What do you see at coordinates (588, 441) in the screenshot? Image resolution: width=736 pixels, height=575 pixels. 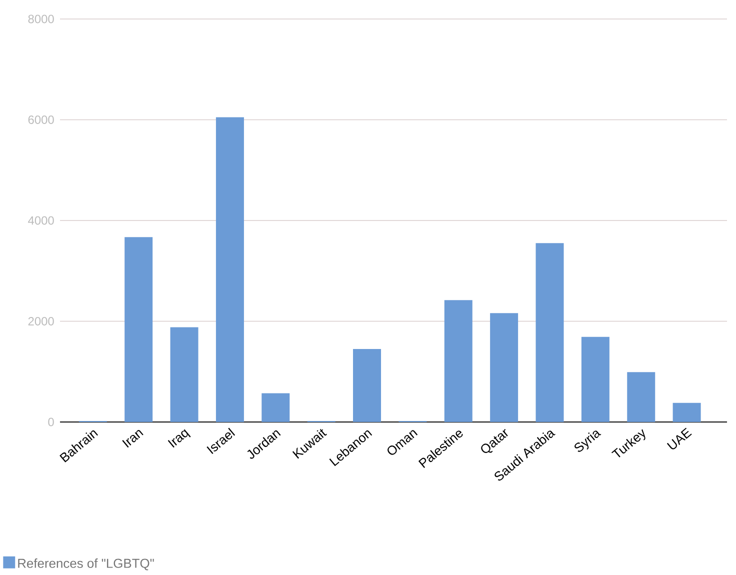 I see `x-tick-label: Syria` at bounding box center [588, 441].